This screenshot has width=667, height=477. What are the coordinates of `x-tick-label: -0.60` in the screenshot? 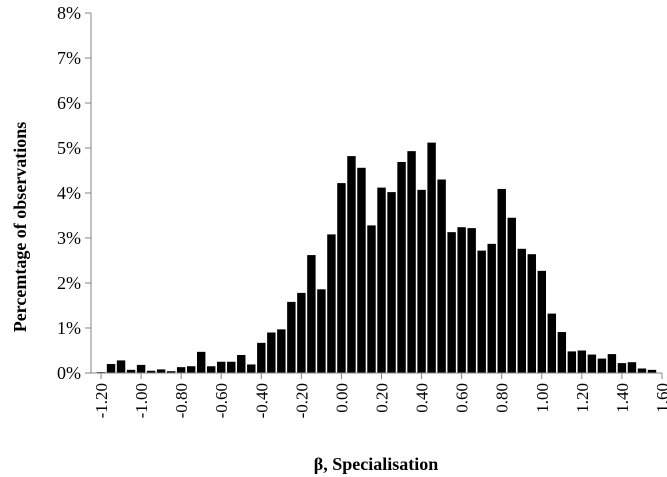 It's located at (221, 400).